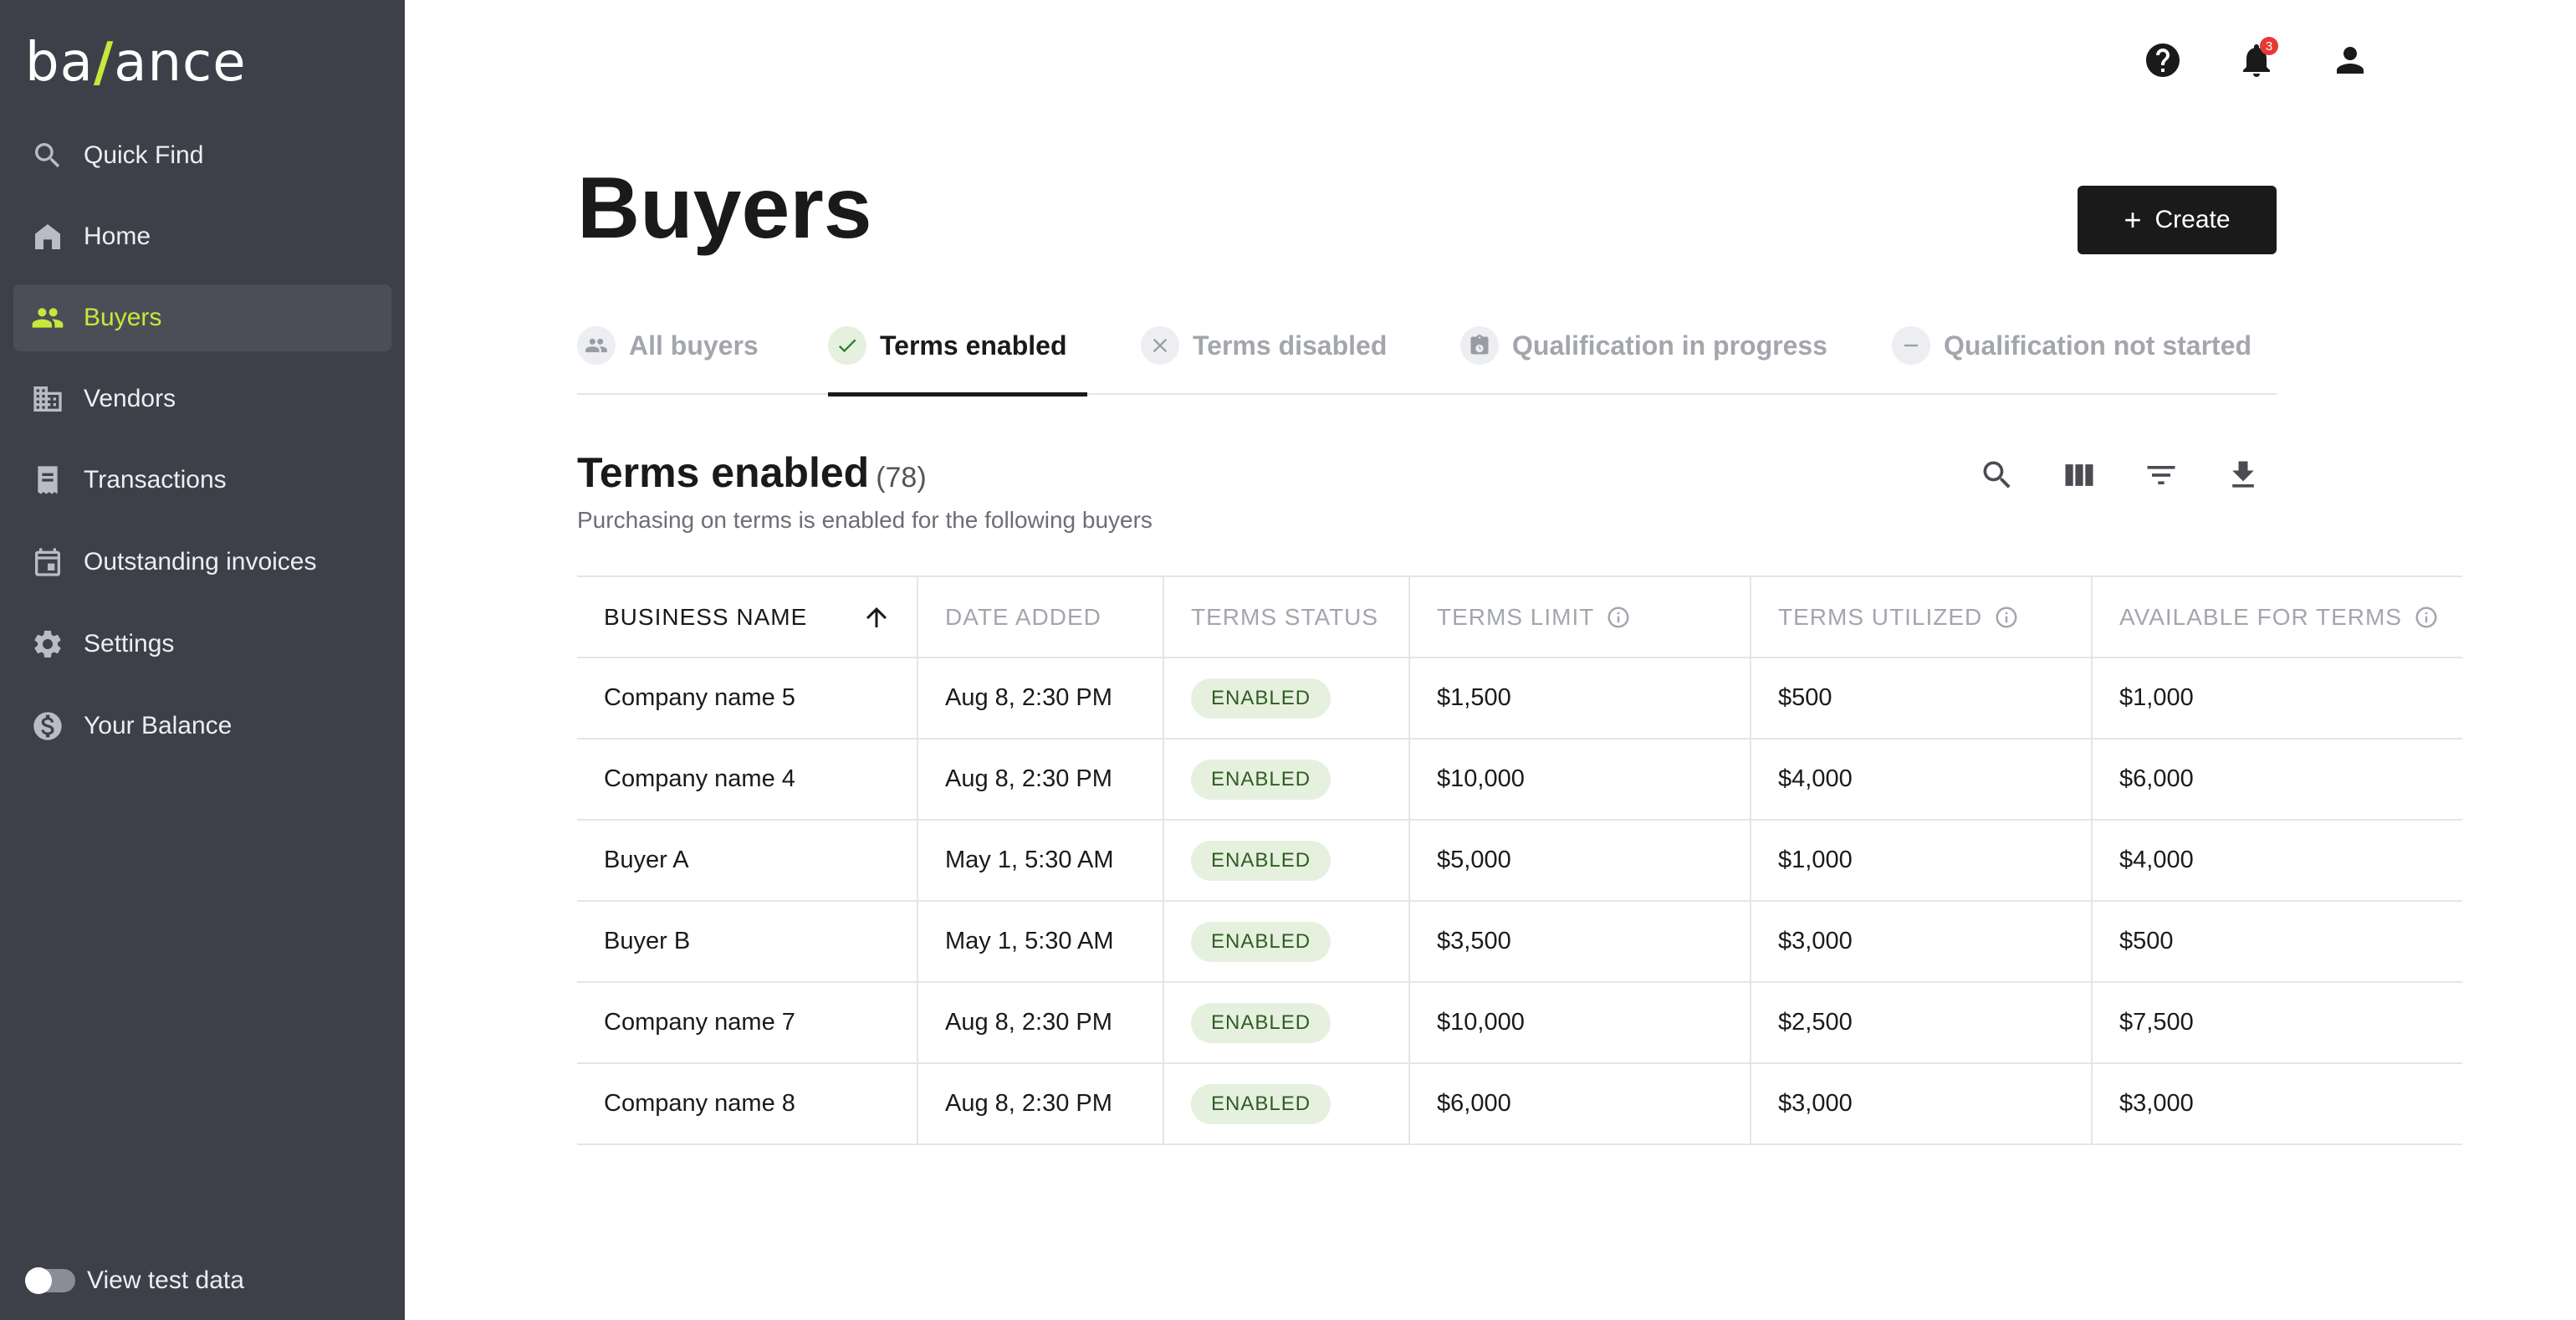 This screenshot has height=1320, width=2576. What do you see at coordinates (847, 346) in the screenshot?
I see `check-icon` at bounding box center [847, 346].